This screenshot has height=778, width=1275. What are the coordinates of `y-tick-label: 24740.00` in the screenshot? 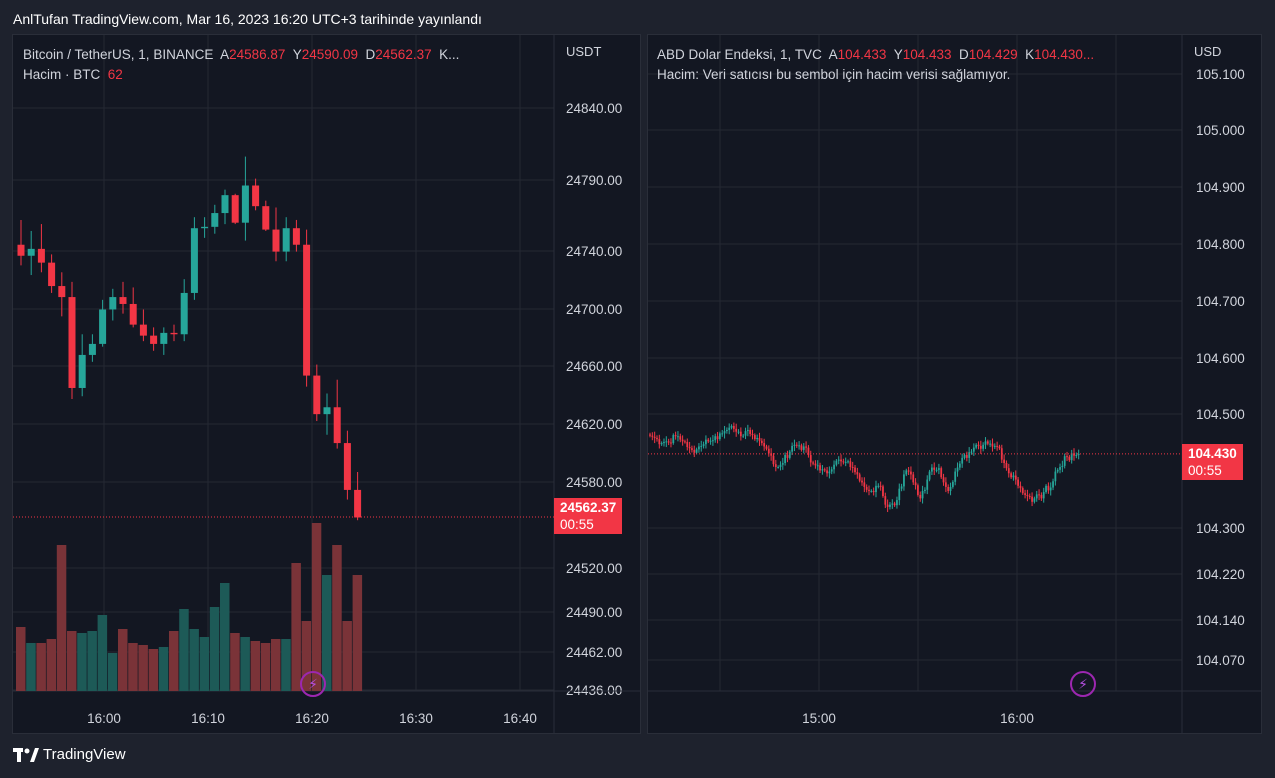 It's located at (594, 251).